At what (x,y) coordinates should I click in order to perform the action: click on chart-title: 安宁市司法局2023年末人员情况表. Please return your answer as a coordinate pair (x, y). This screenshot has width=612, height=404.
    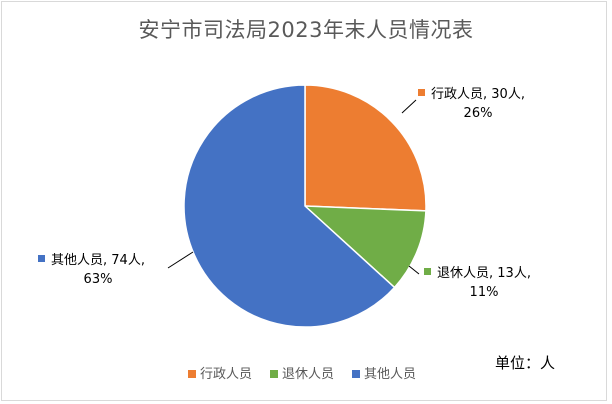
    Looking at the image, I should click on (306, 30).